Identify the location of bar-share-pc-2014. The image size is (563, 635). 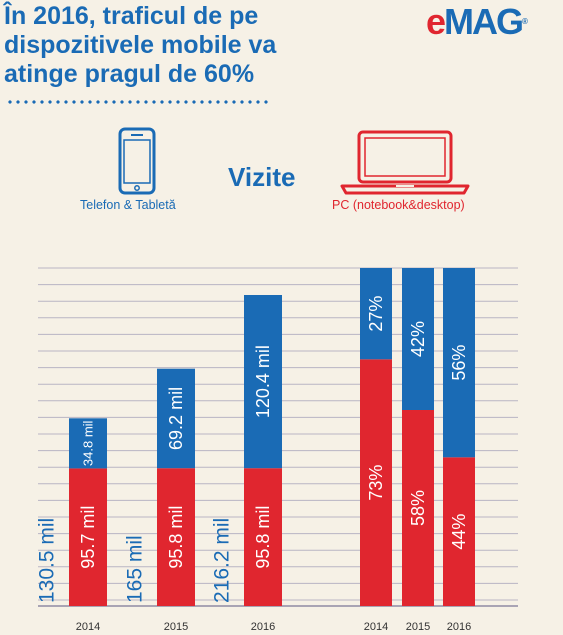
(376, 482).